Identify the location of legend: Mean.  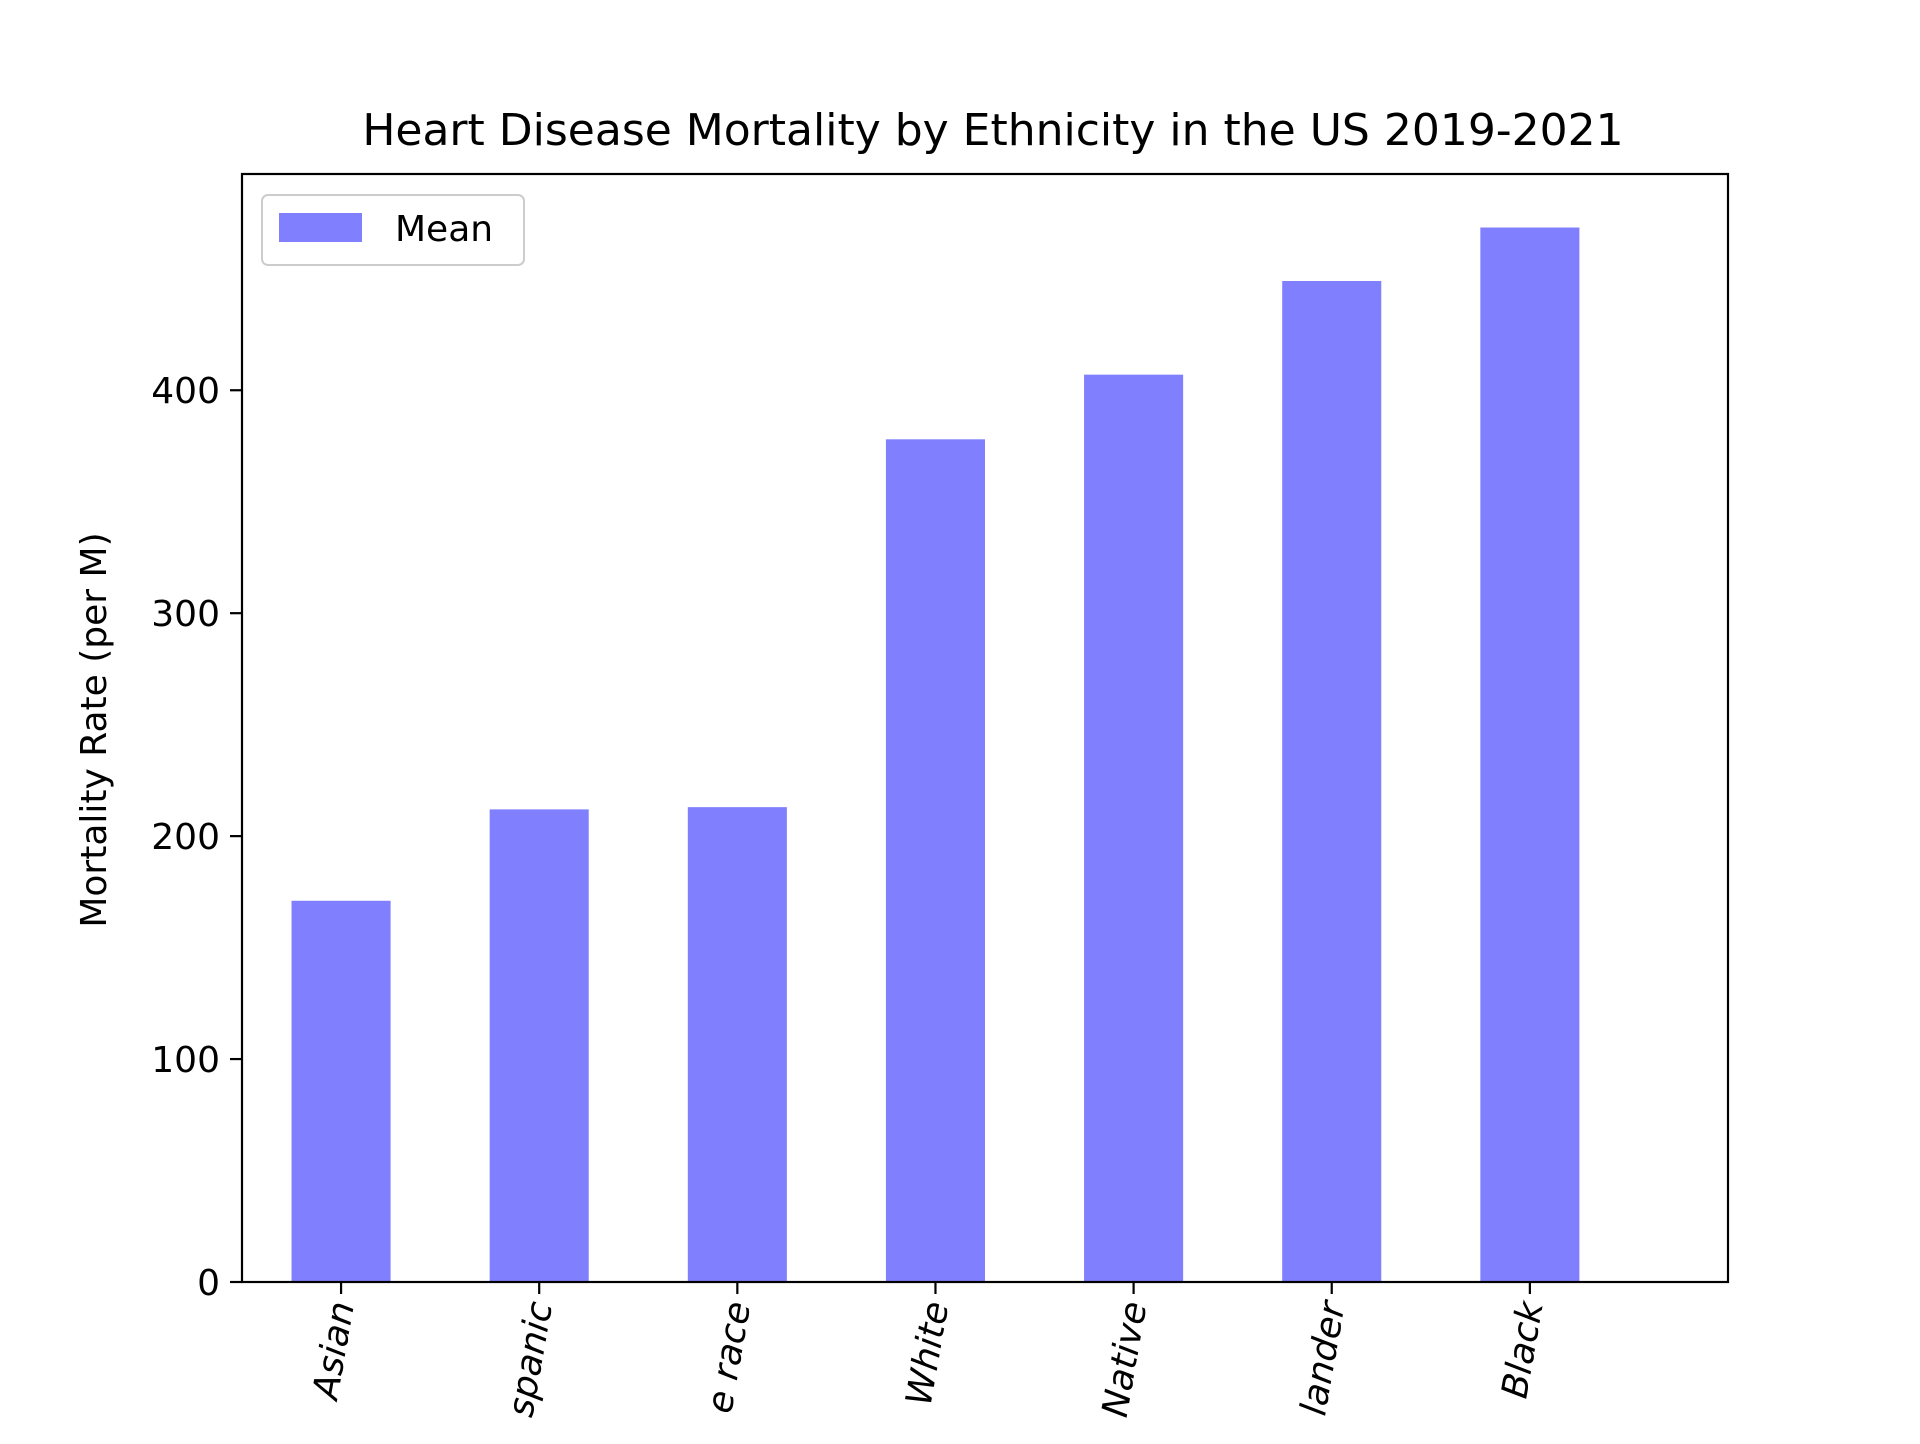
(393, 230).